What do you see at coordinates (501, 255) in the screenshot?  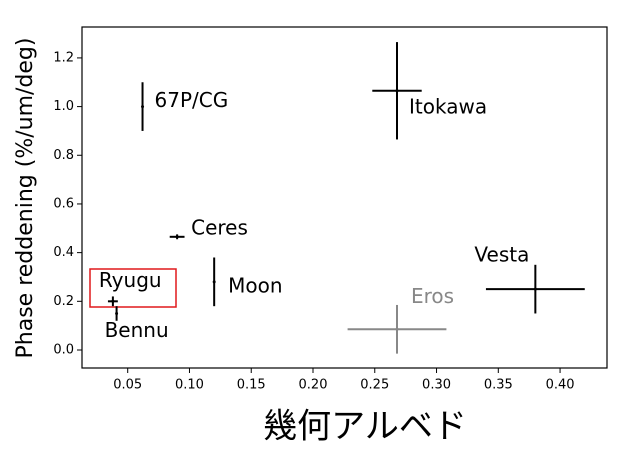 I see `point-label: Vesta` at bounding box center [501, 255].